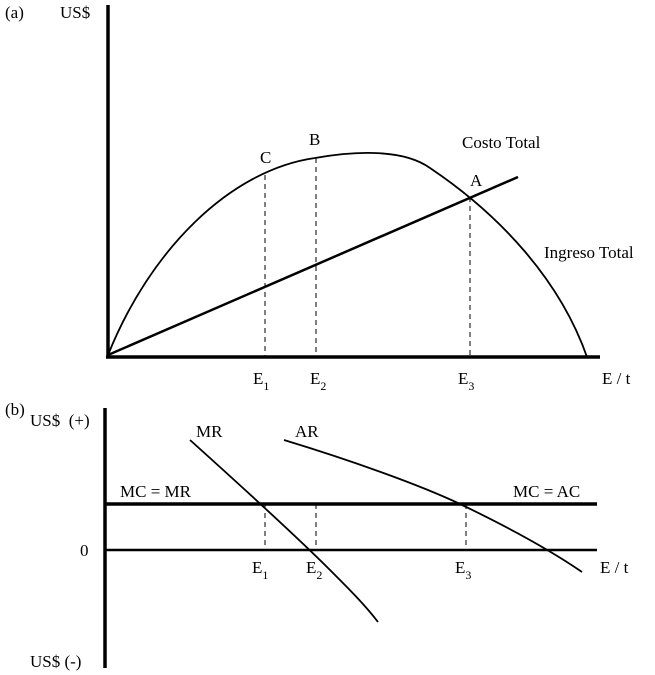 The image size is (655, 675). What do you see at coordinates (433, 506) in the screenshot?
I see `ar-curve` at bounding box center [433, 506].